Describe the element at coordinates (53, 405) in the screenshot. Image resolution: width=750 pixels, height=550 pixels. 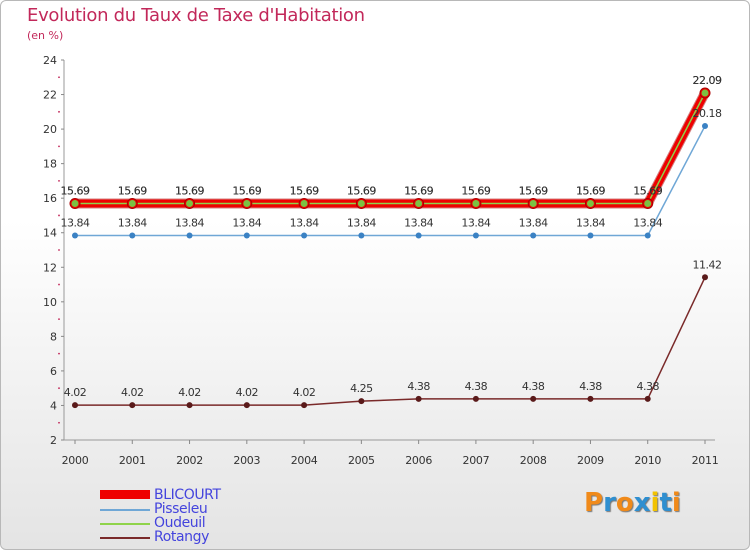
I see `y-tick-label: 4` at that location.